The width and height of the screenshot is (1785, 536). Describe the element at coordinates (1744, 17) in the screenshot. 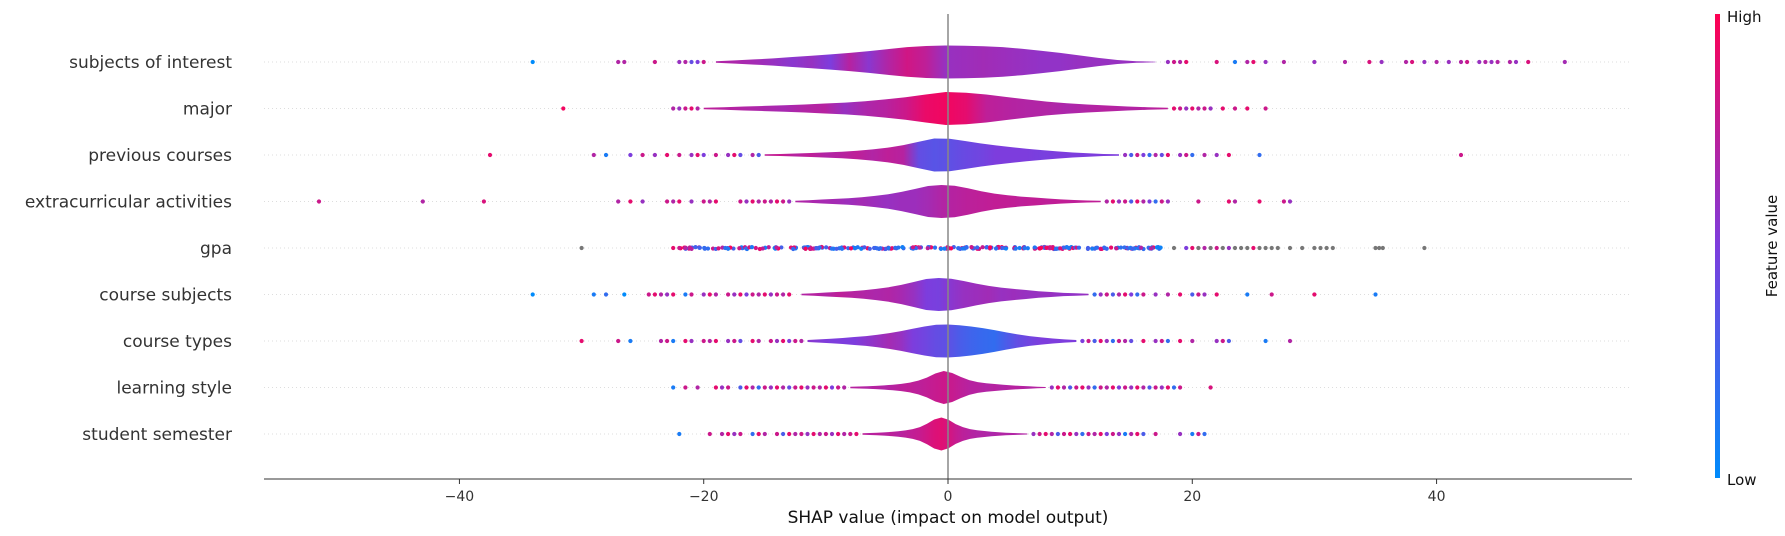

I see `colorbar-high-label: High` at that location.